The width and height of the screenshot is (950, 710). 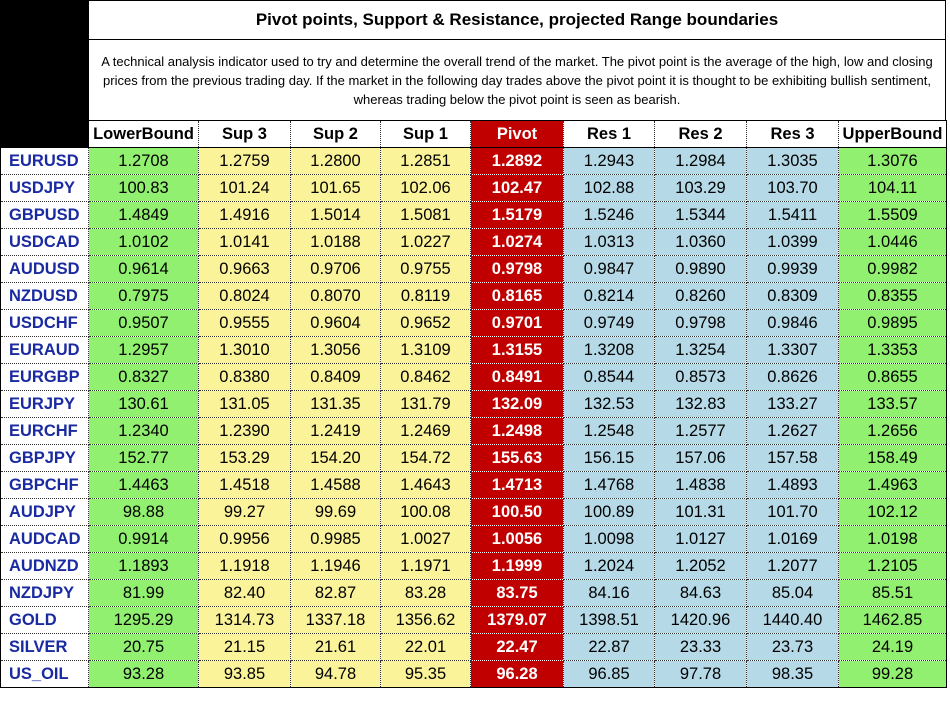 I want to click on value-cell: 1.2419, so click(x=335, y=431).